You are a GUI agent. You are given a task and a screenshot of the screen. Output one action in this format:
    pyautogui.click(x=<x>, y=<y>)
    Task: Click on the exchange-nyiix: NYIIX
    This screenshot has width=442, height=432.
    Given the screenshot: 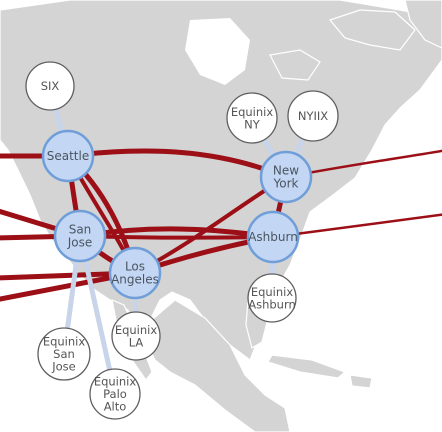 What is the action you would take?
    pyautogui.click(x=313, y=116)
    